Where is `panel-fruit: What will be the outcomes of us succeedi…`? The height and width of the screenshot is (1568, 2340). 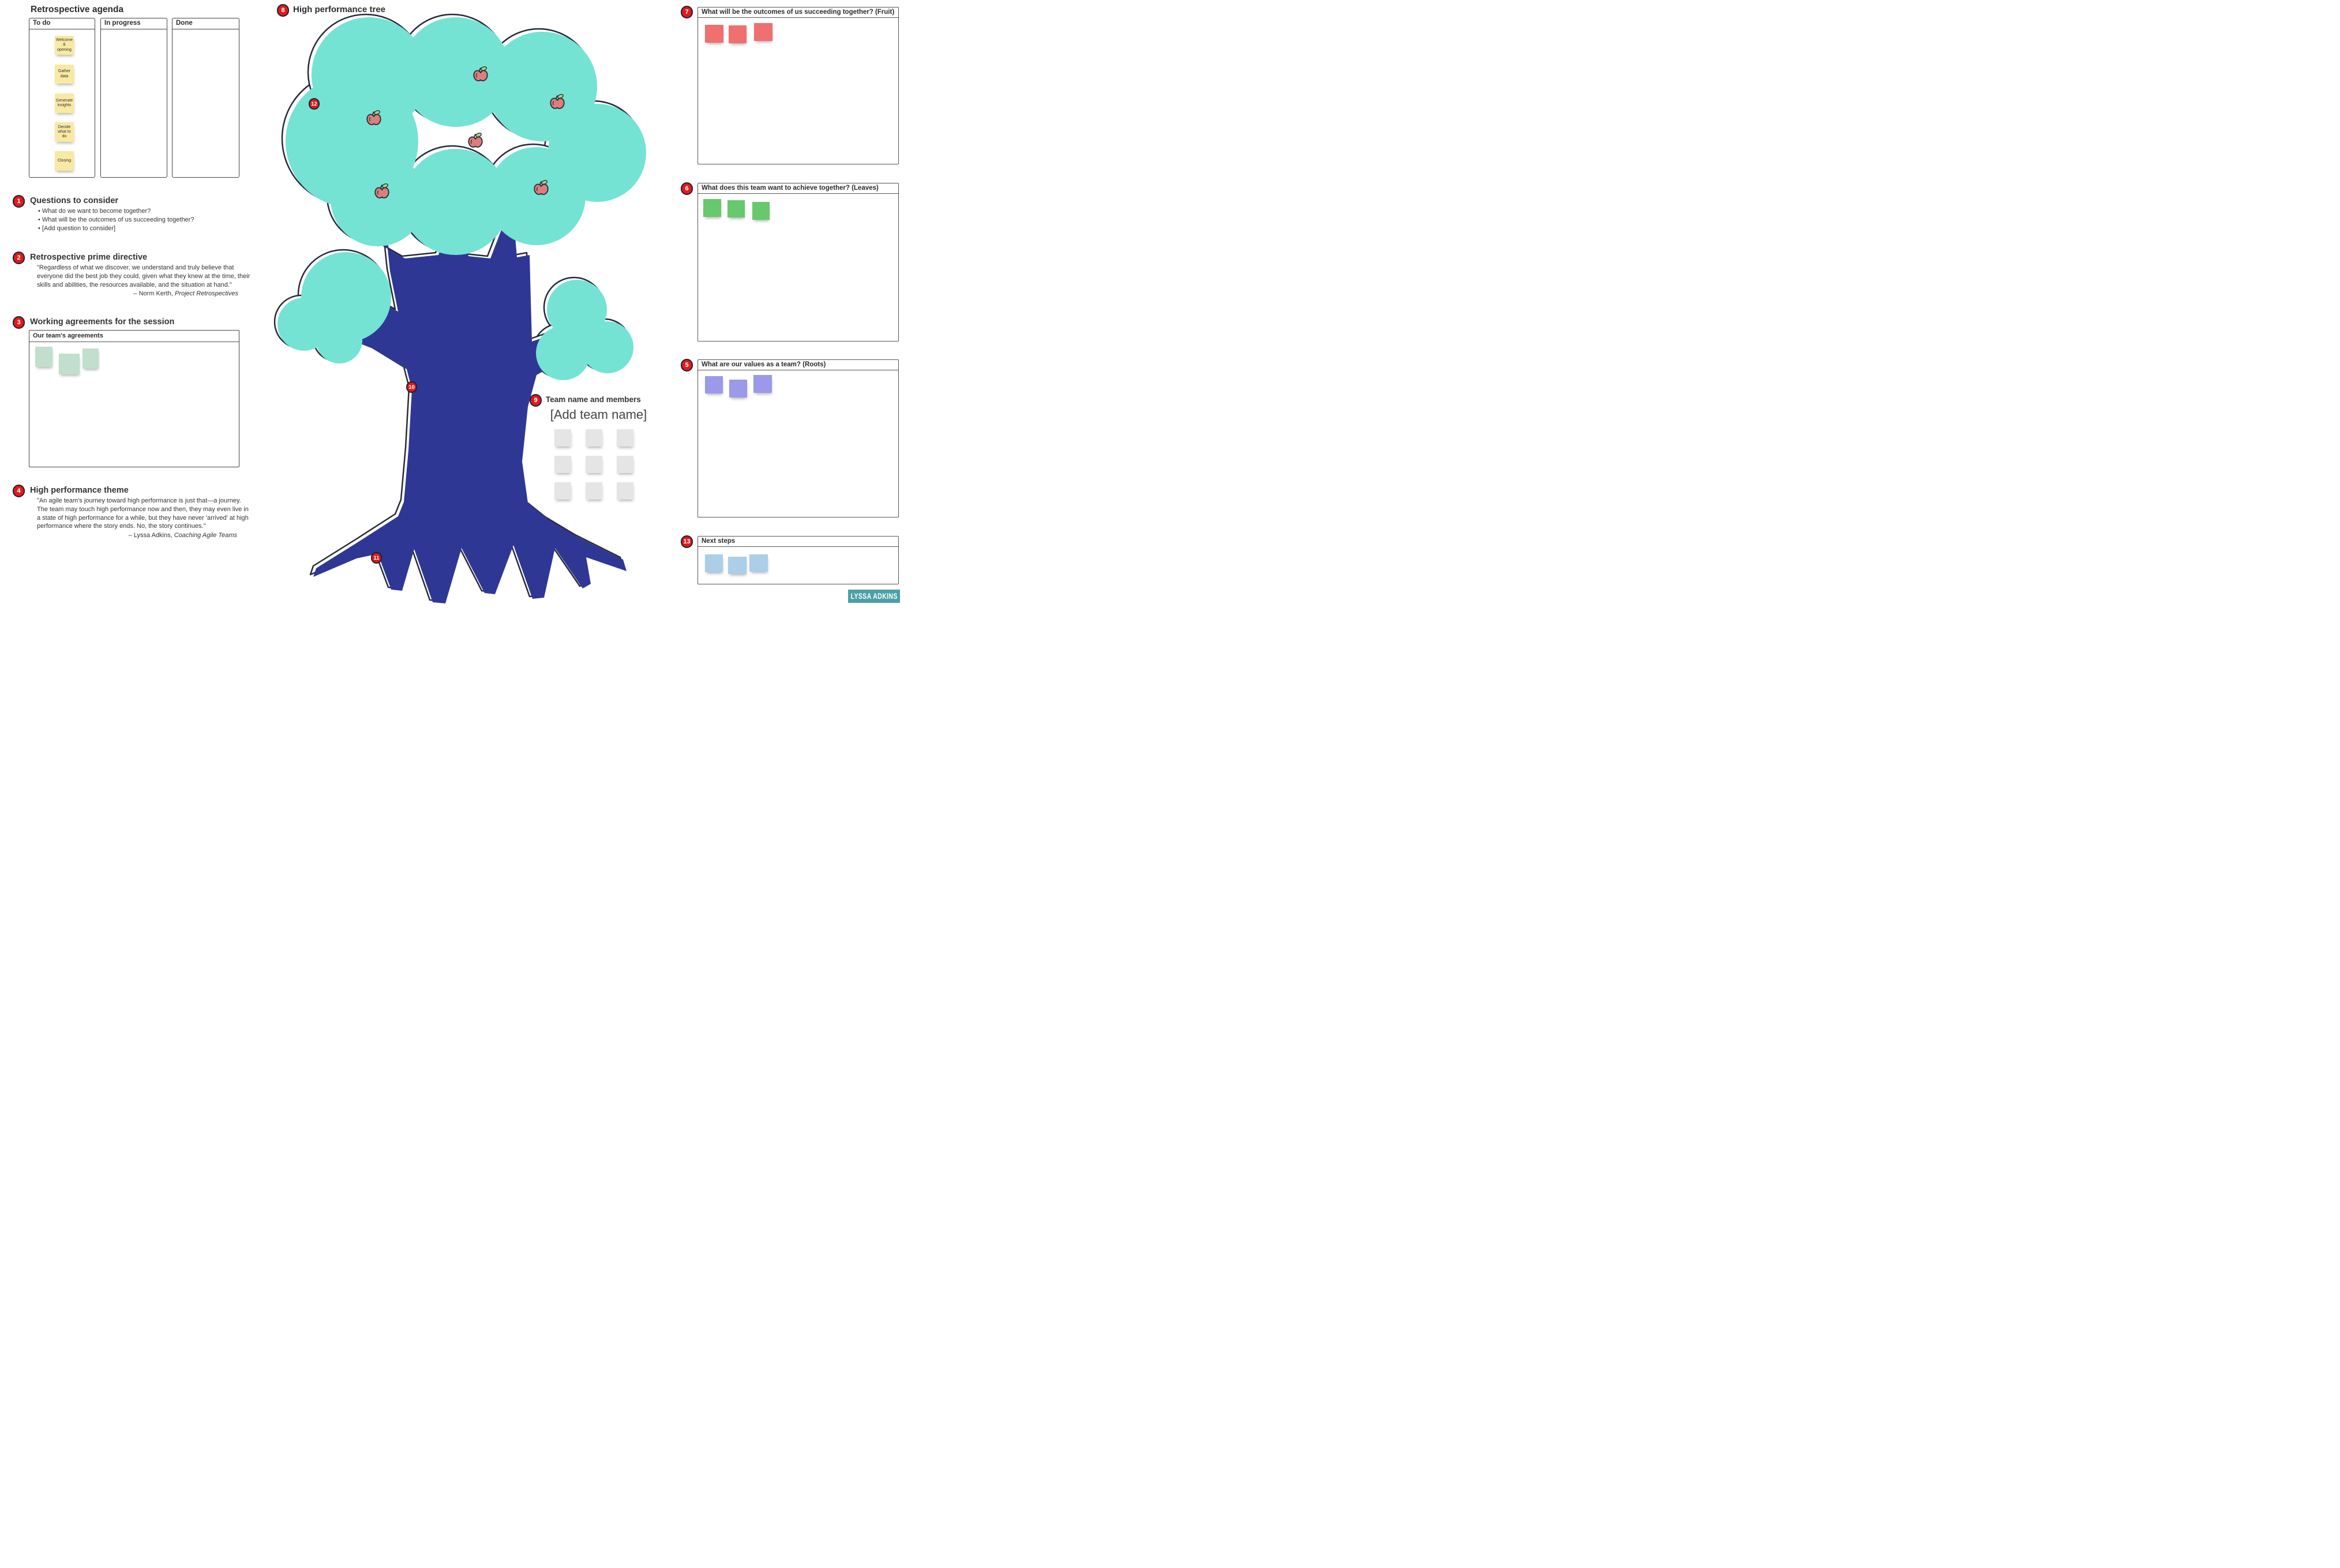 panel-fruit: What will be the outcomes of us succeedi… is located at coordinates (798, 85).